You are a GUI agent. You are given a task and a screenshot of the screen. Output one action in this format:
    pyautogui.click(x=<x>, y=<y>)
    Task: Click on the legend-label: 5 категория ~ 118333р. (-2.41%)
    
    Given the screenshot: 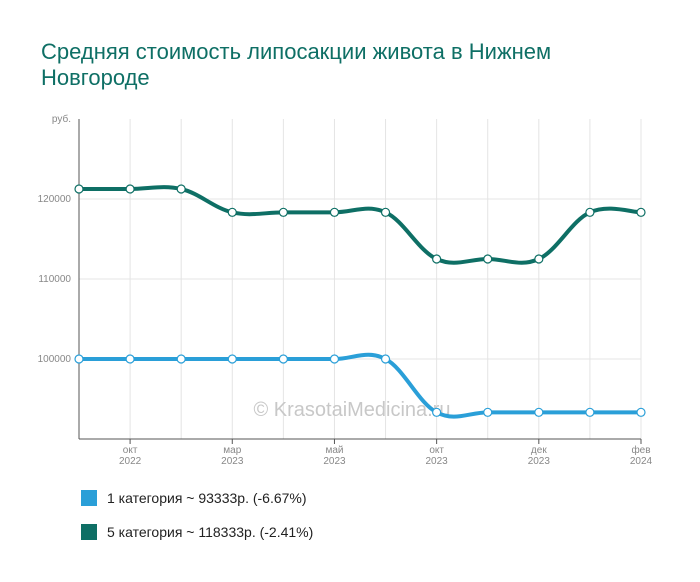 What is the action you would take?
    pyautogui.click(x=210, y=532)
    